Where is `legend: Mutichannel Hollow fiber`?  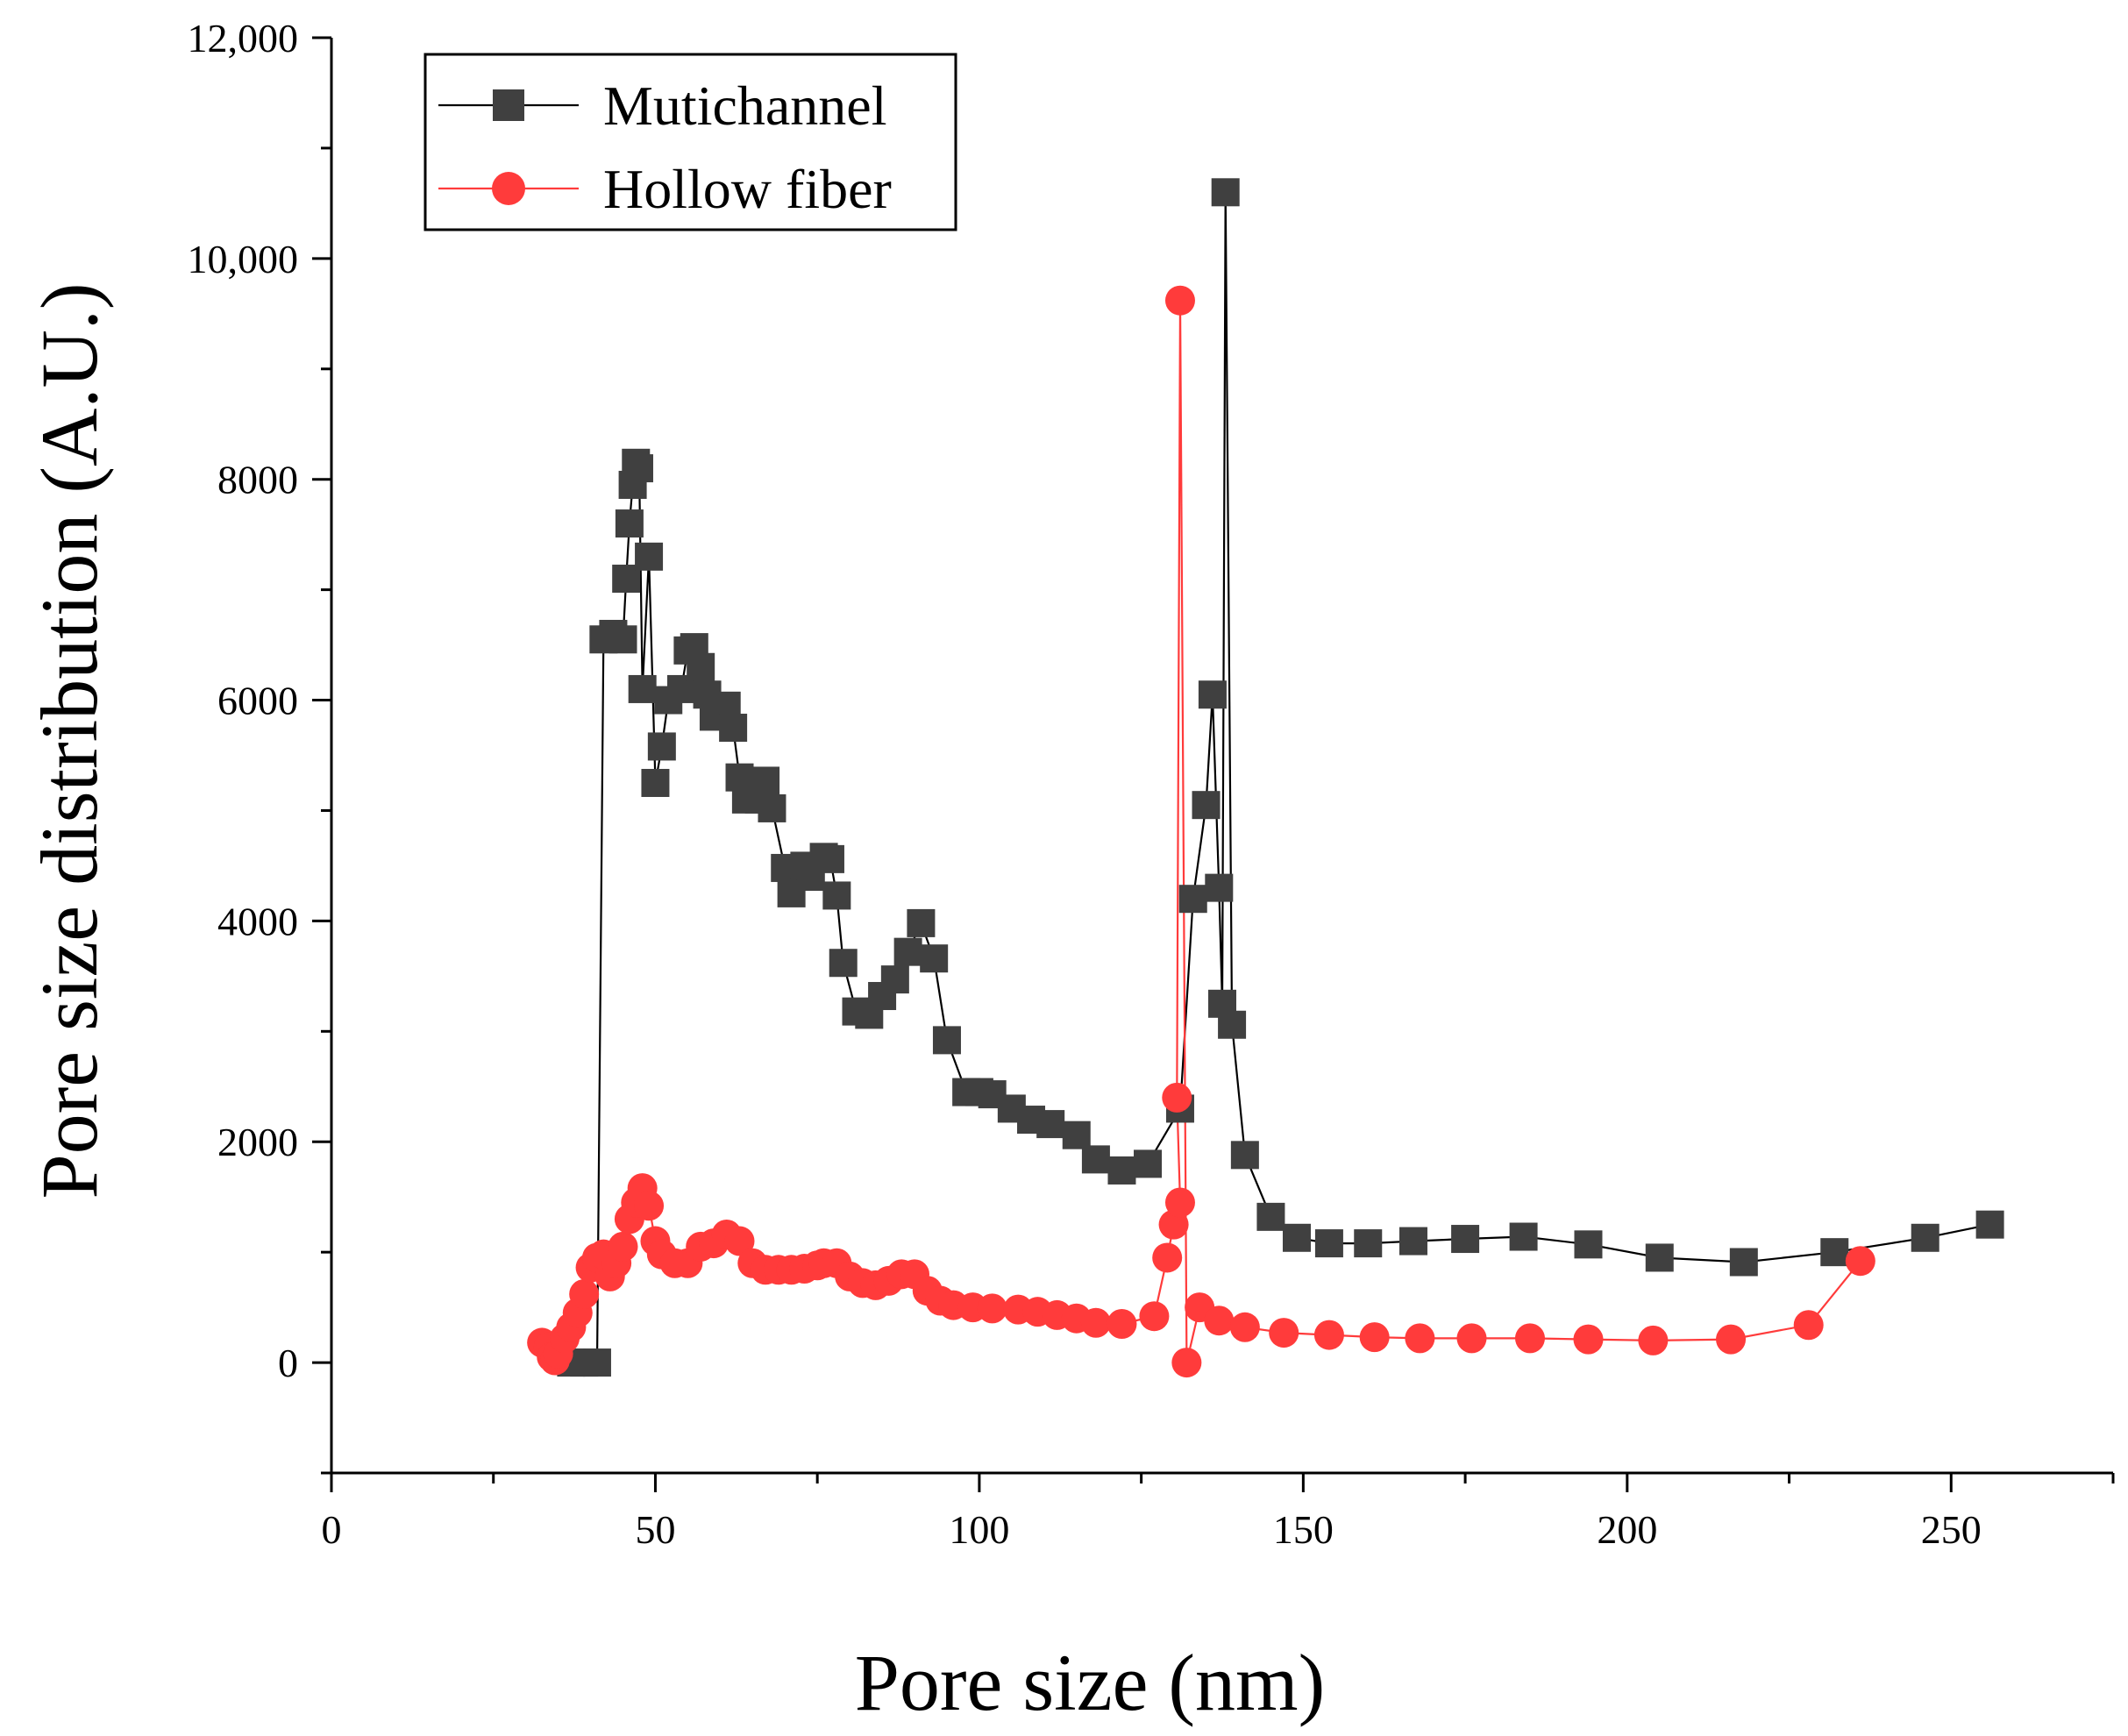 legend: Mutichannel Hollow fiber is located at coordinates (690, 142).